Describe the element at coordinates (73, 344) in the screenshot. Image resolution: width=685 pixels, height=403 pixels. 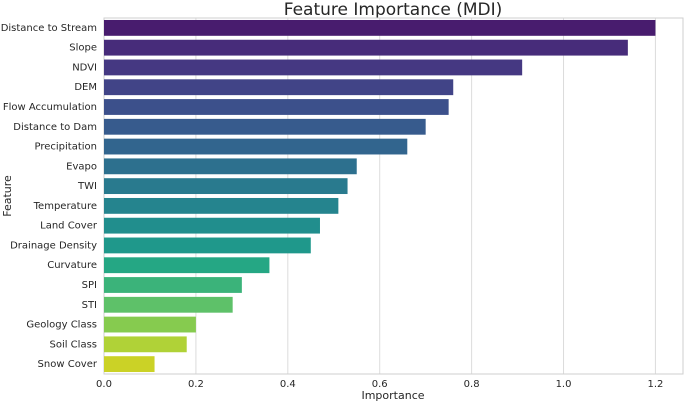
I see `y-tick-label: Soil Class` at that location.